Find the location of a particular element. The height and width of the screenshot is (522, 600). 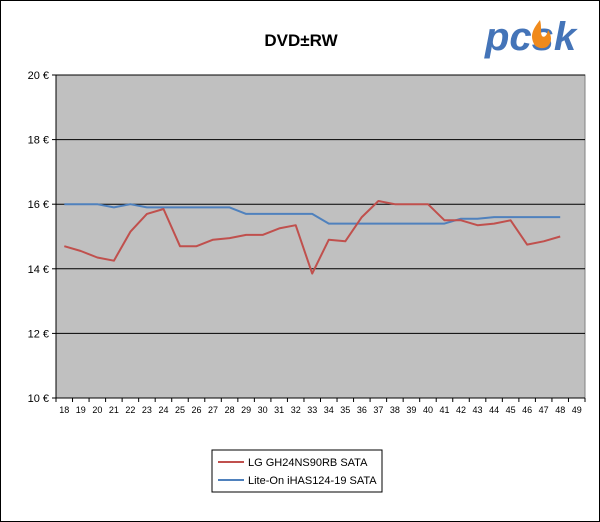

x-tick-label: 28 is located at coordinates (230, 410).